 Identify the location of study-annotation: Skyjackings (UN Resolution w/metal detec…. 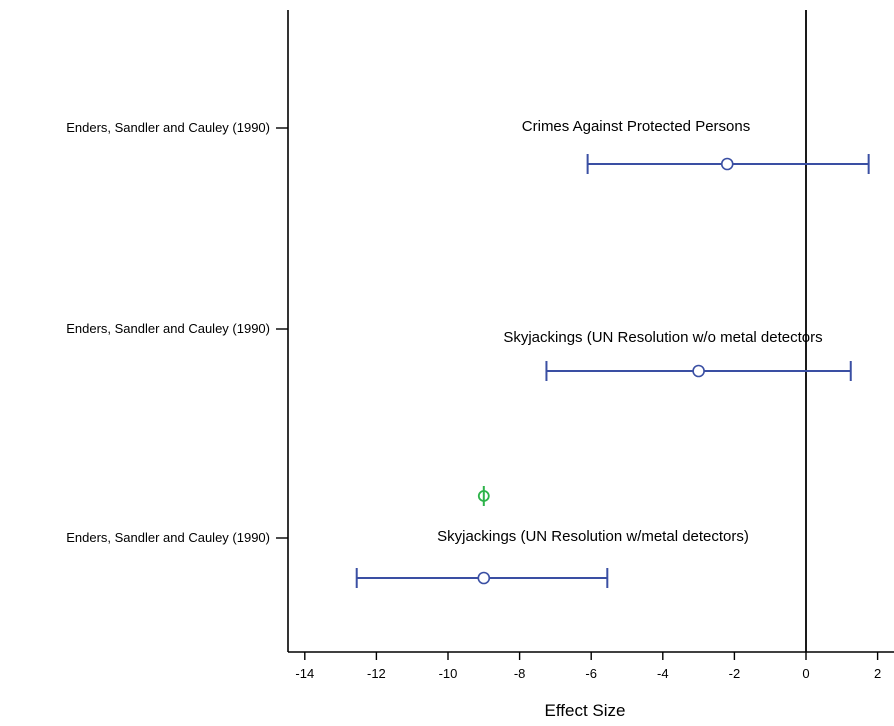
(593, 536).